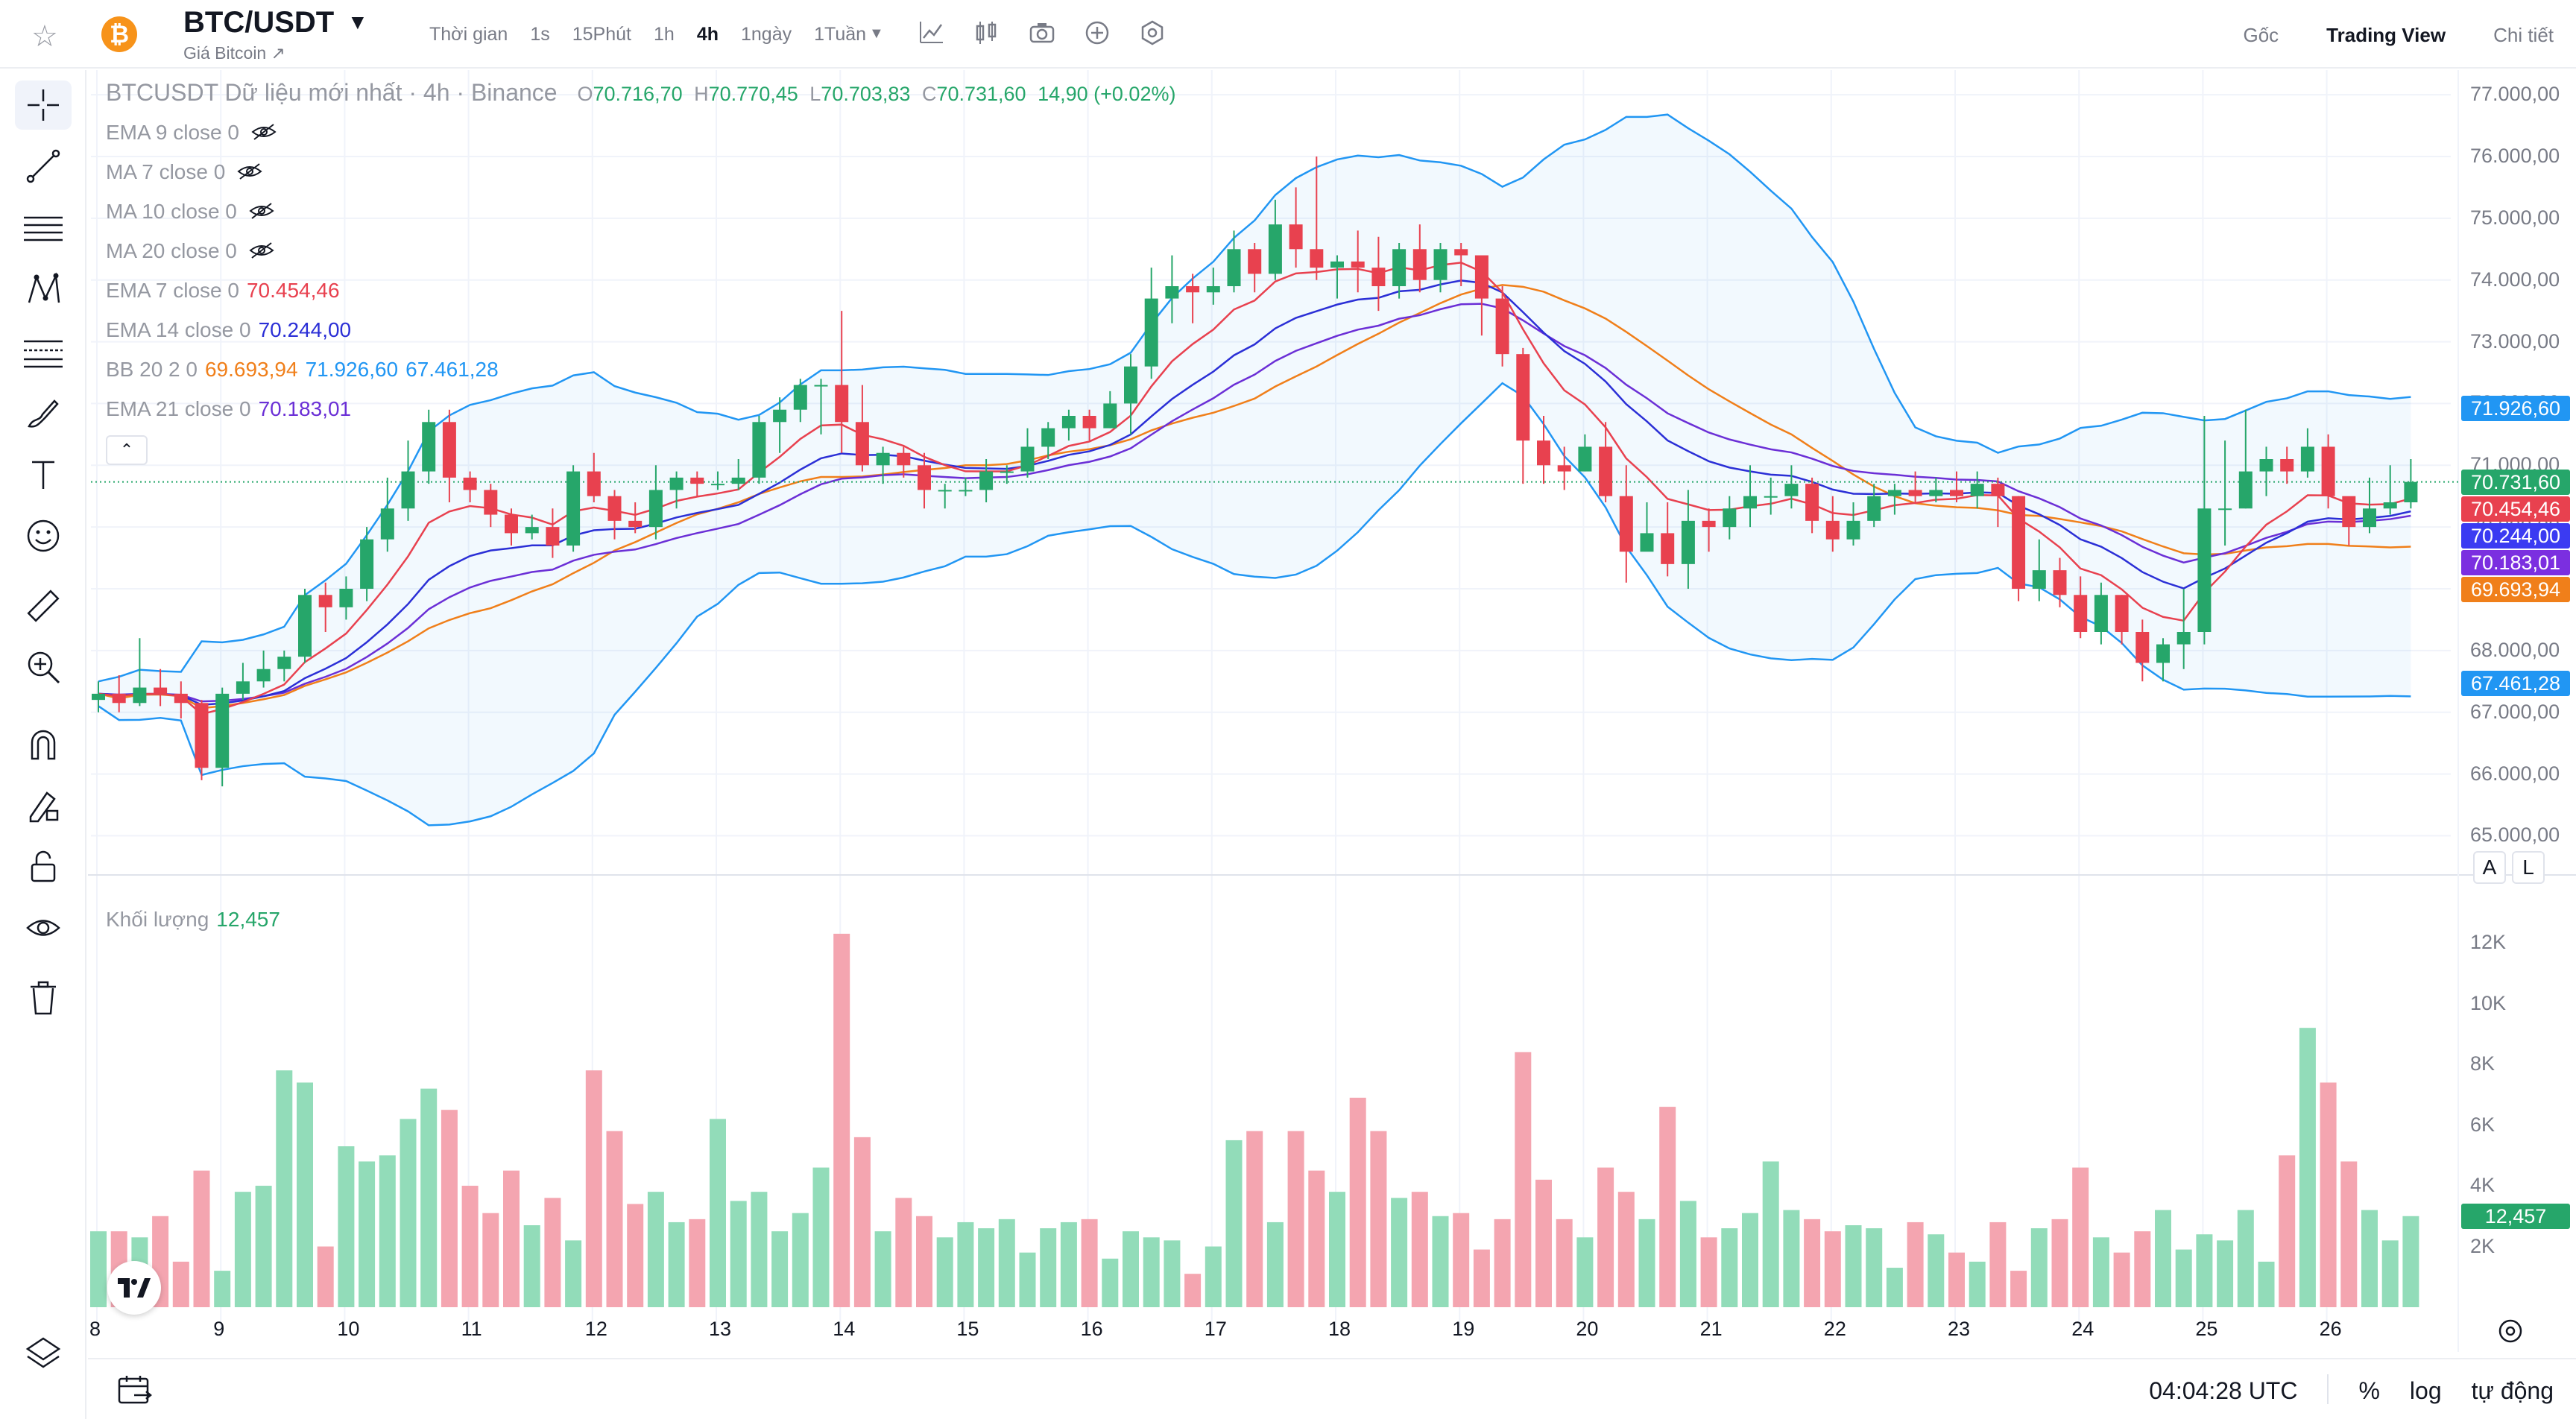 Image resolution: width=2576 pixels, height=1419 pixels. Describe the element at coordinates (43, 228) in the screenshot. I see `horizontal-lines-icon` at that location.